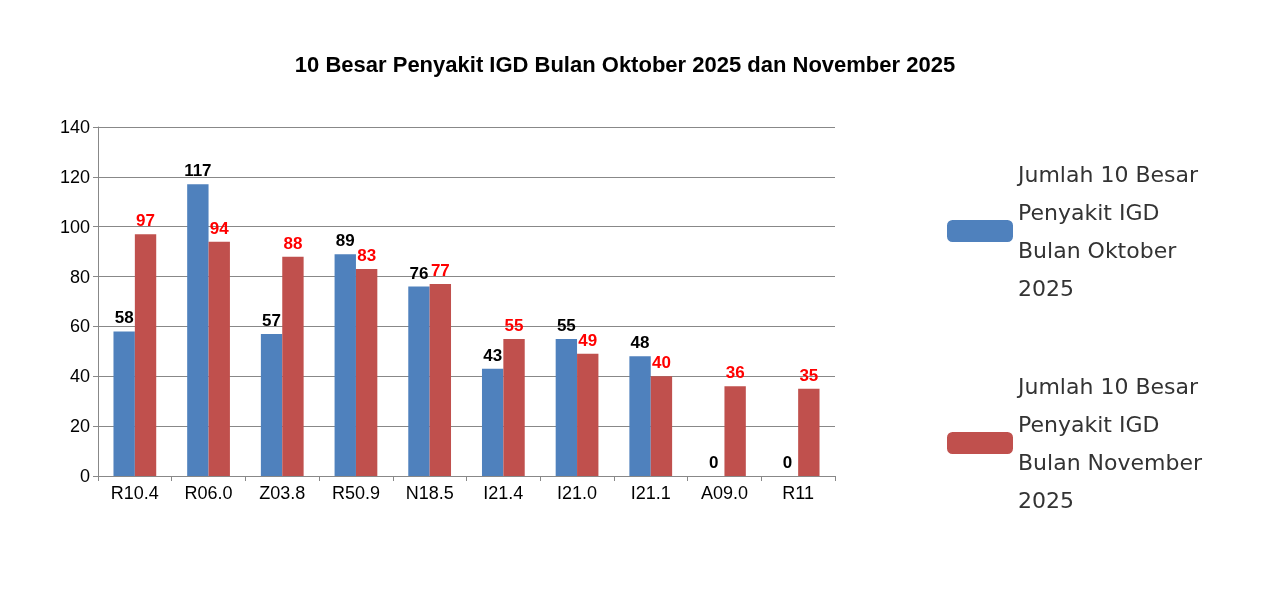 Image resolution: width=1263 pixels, height=592 pixels. Describe the element at coordinates (798, 493) in the screenshot. I see `x-tick-label: R11` at that location.